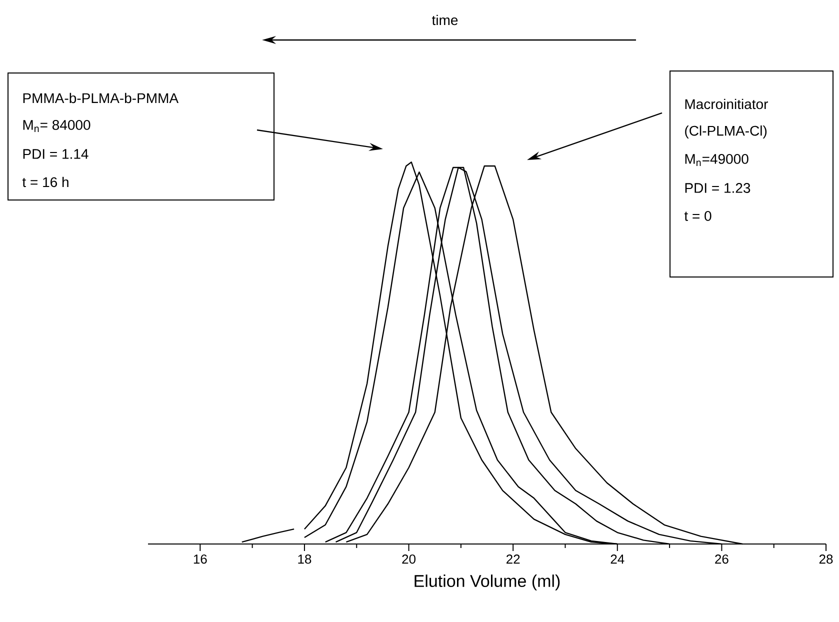  Describe the element at coordinates (55, 154) in the screenshot. I see `text: PDI = 1.14` at that location.